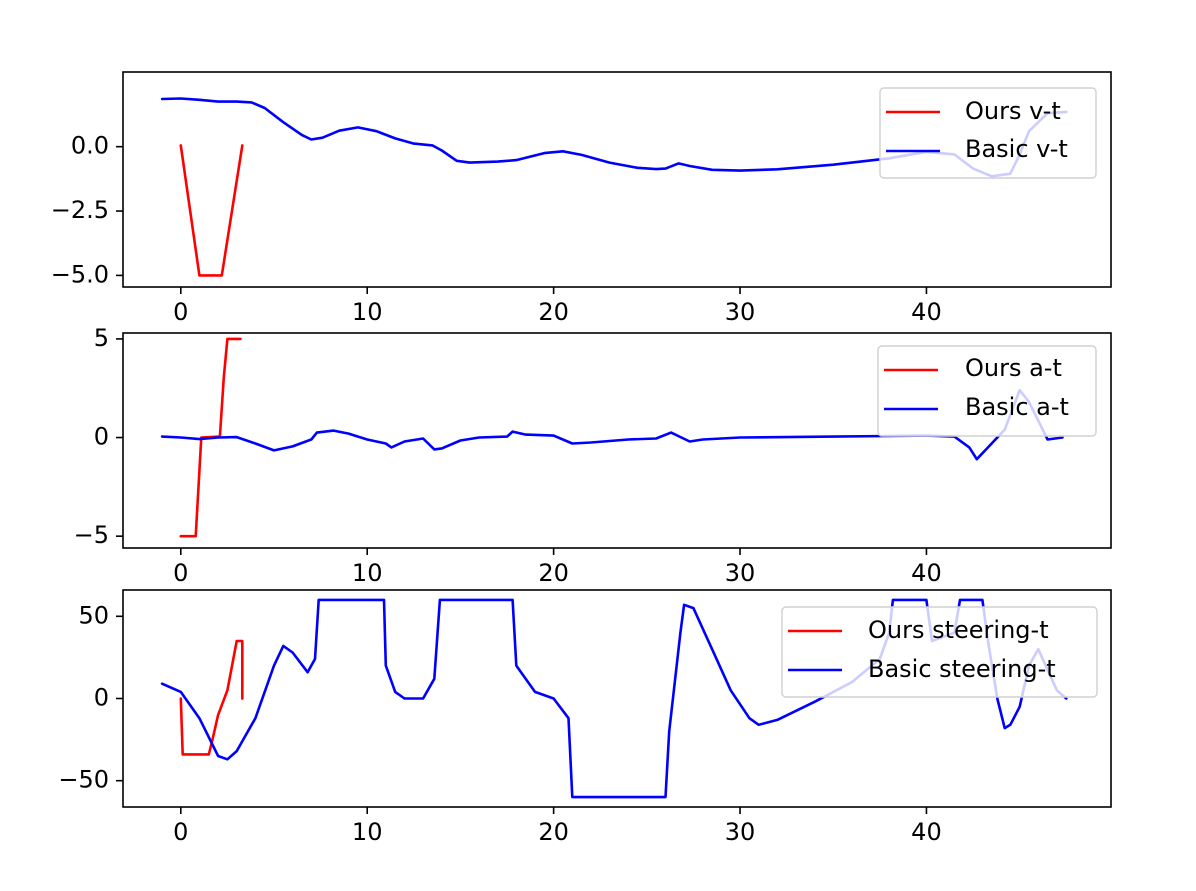  Describe the element at coordinates (1013, 368) in the screenshot. I see `legend-label-ours-a: Ours a-t` at that location.